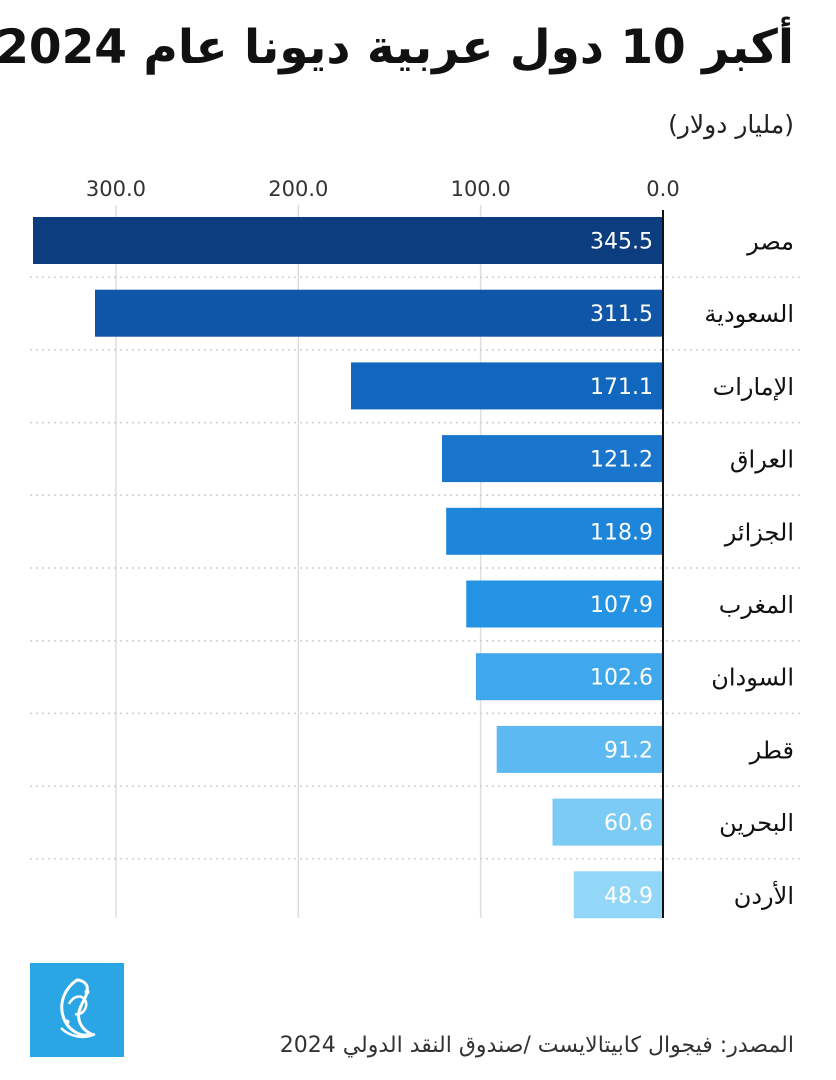  Describe the element at coordinates (621, 242) in the screenshot. I see `value-label: 345.5` at that location.